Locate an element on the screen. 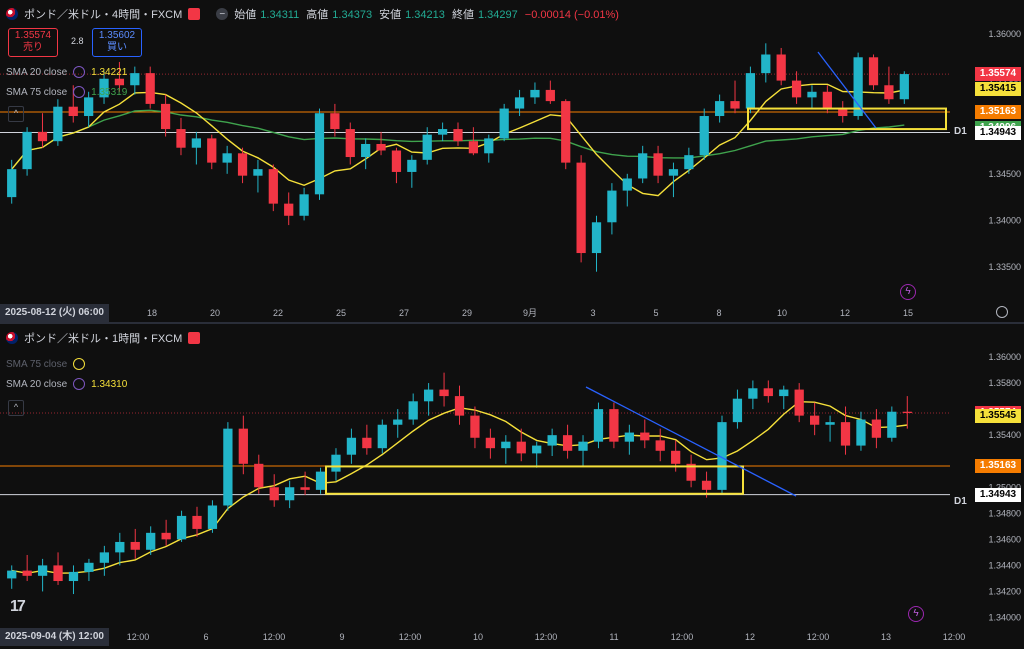 The image size is (1024, 649). collapse-legend-icon: − is located at coordinates (222, 14).